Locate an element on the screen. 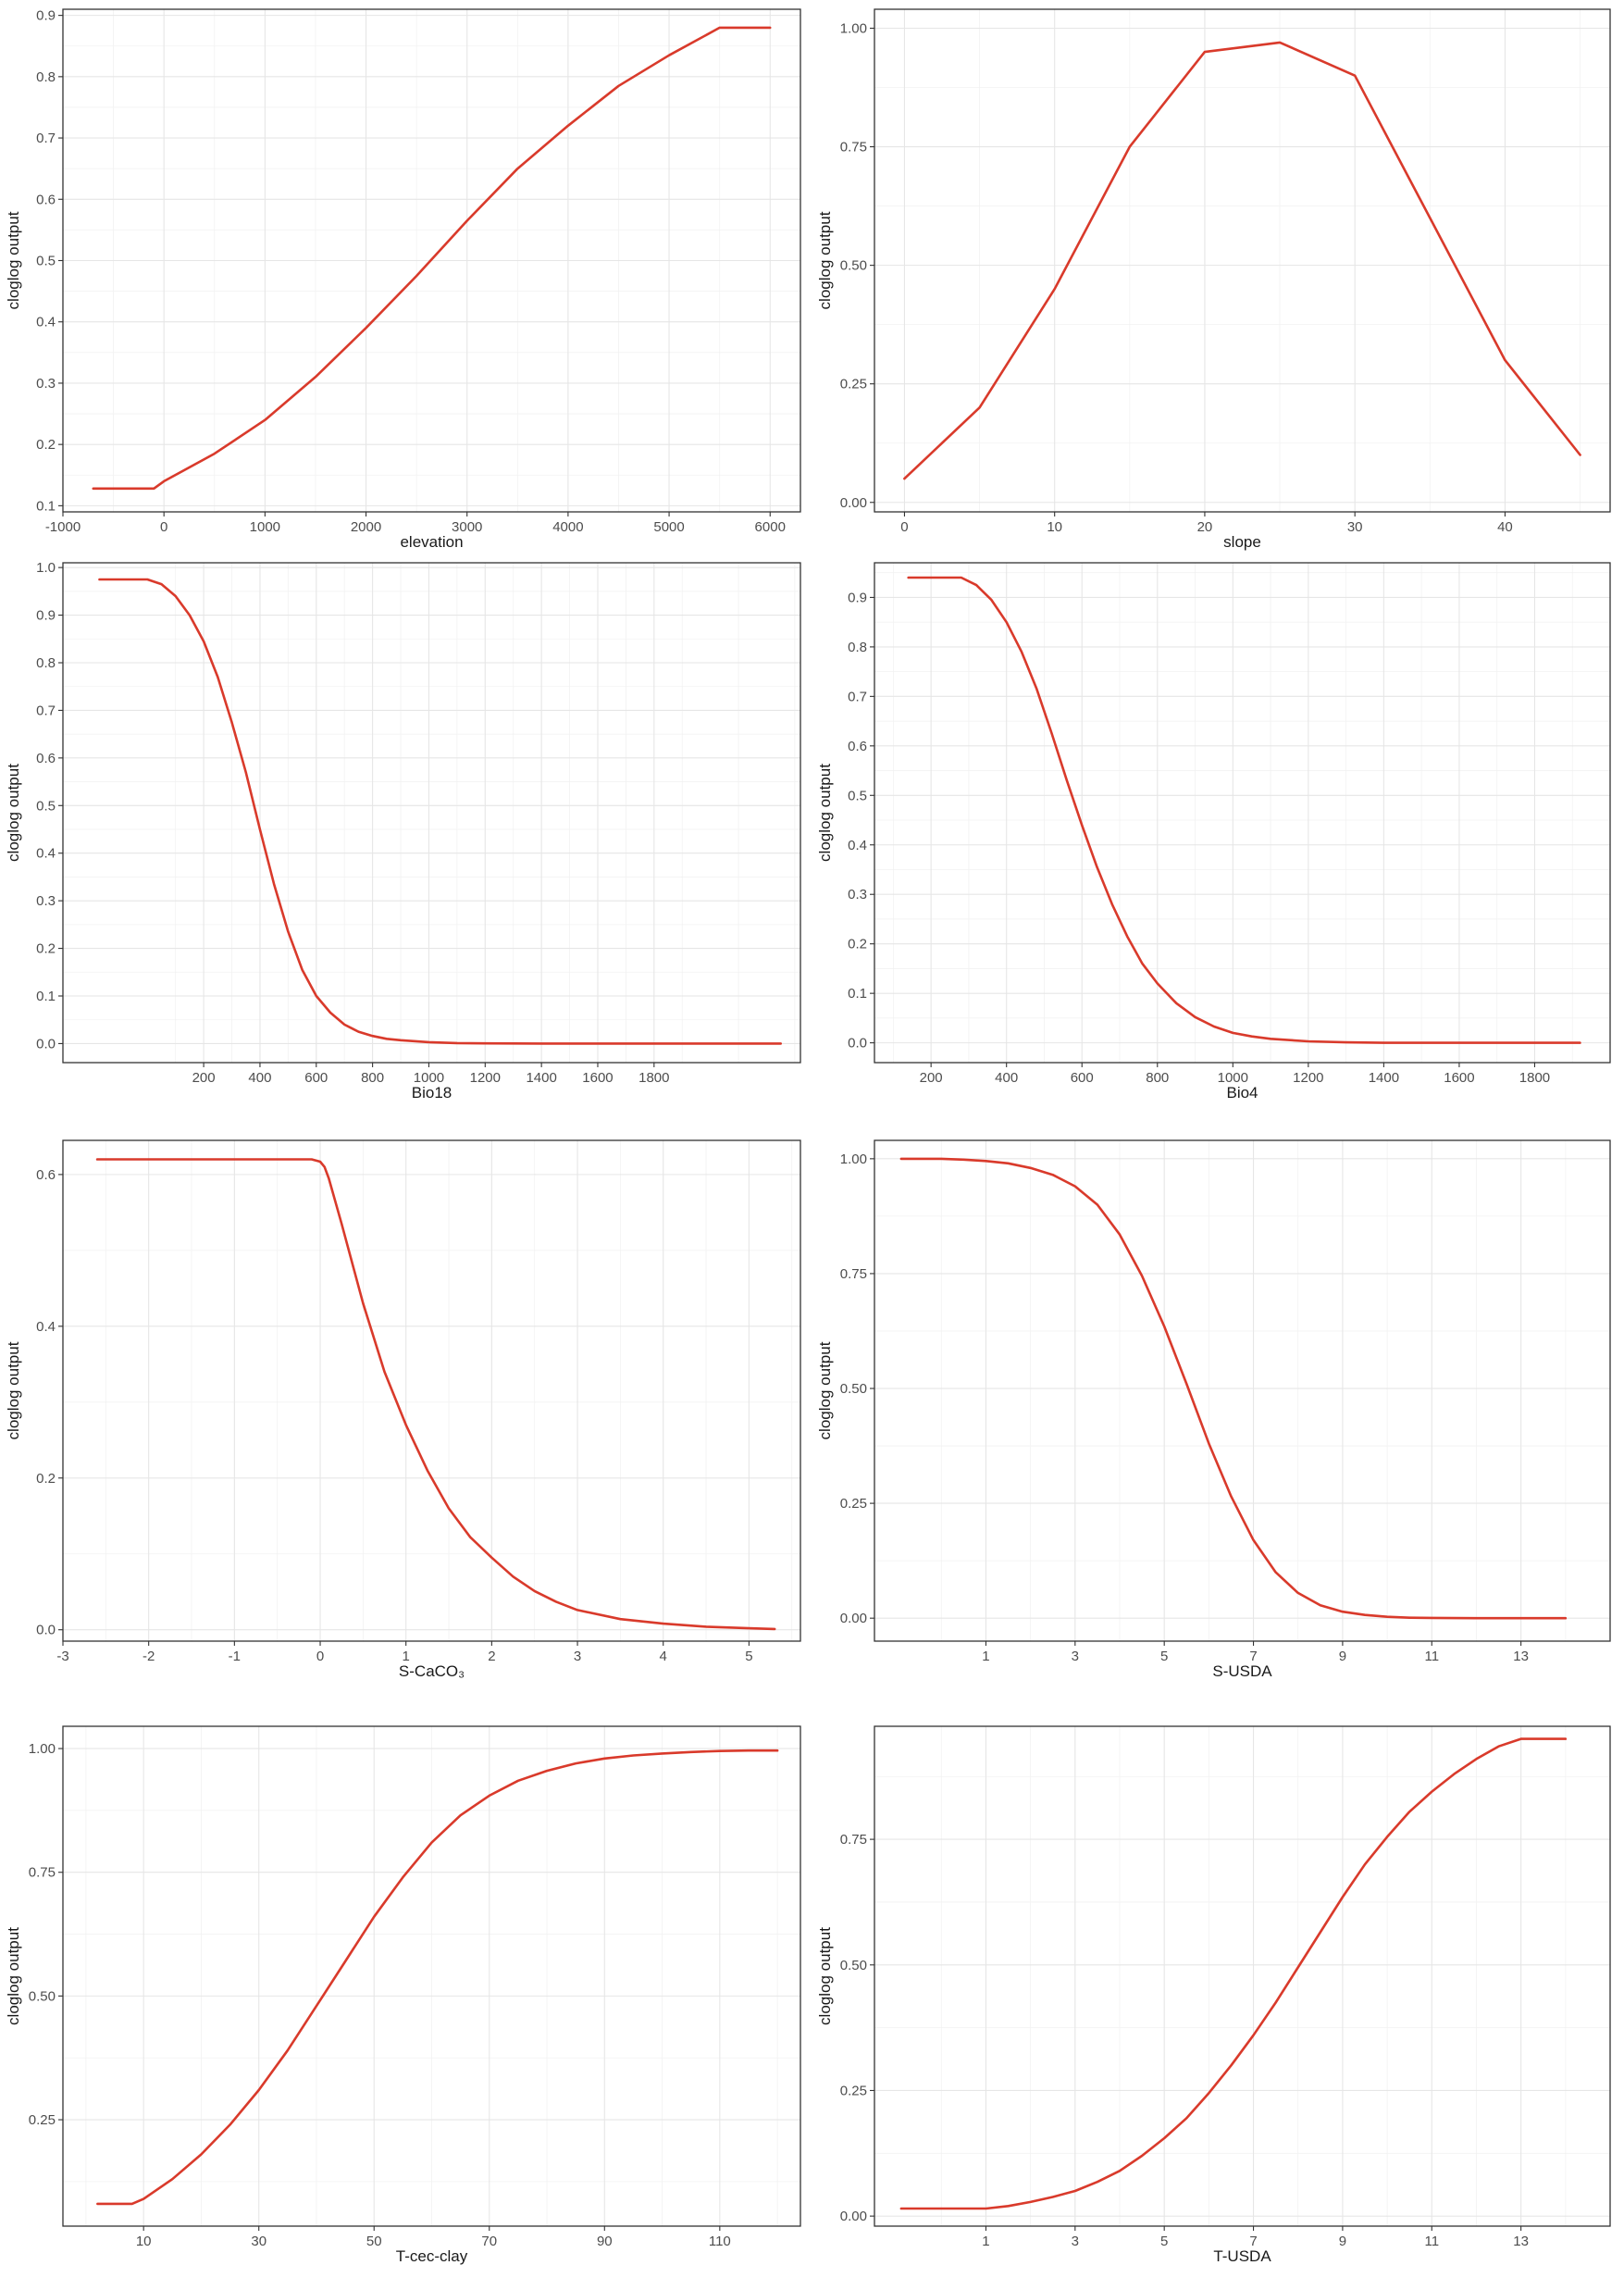  x-axis-title: elevation is located at coordinates (431, 542).